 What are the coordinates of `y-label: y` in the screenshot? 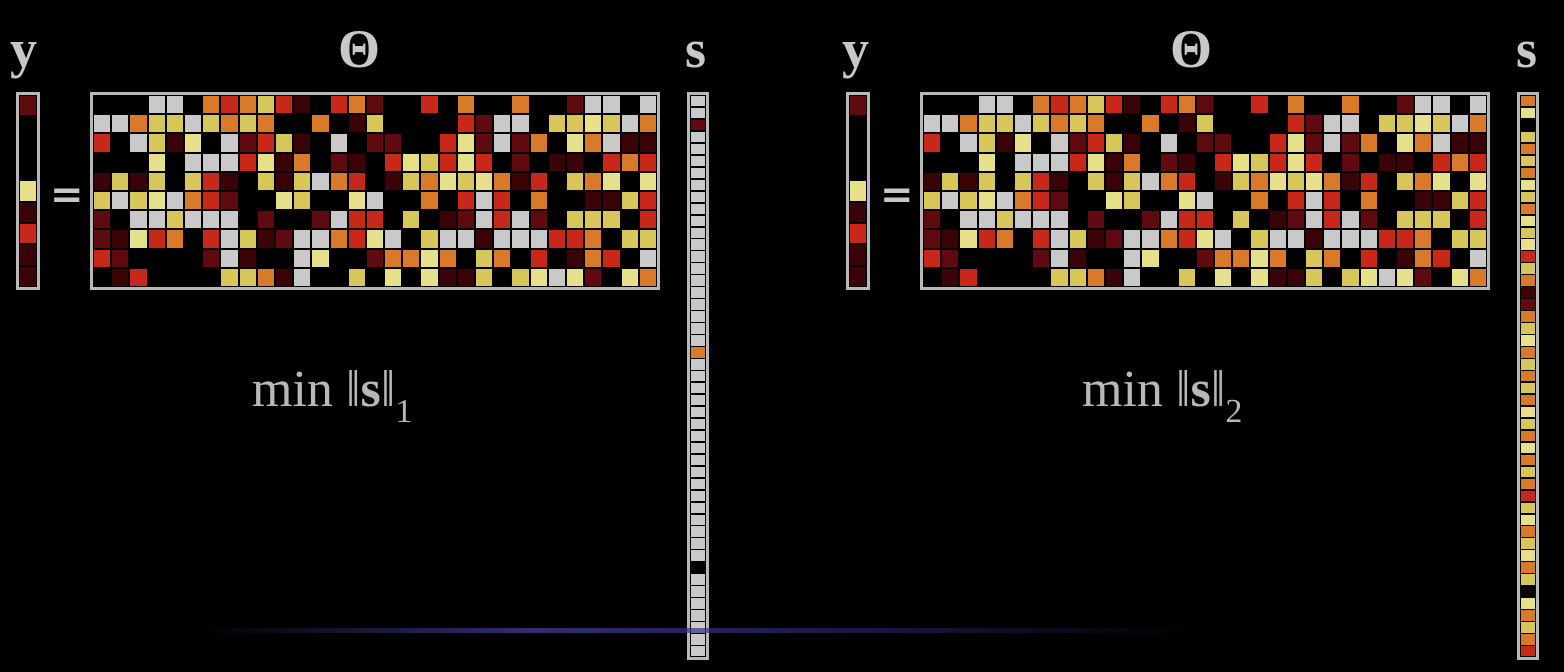 It's located at (23, 49).